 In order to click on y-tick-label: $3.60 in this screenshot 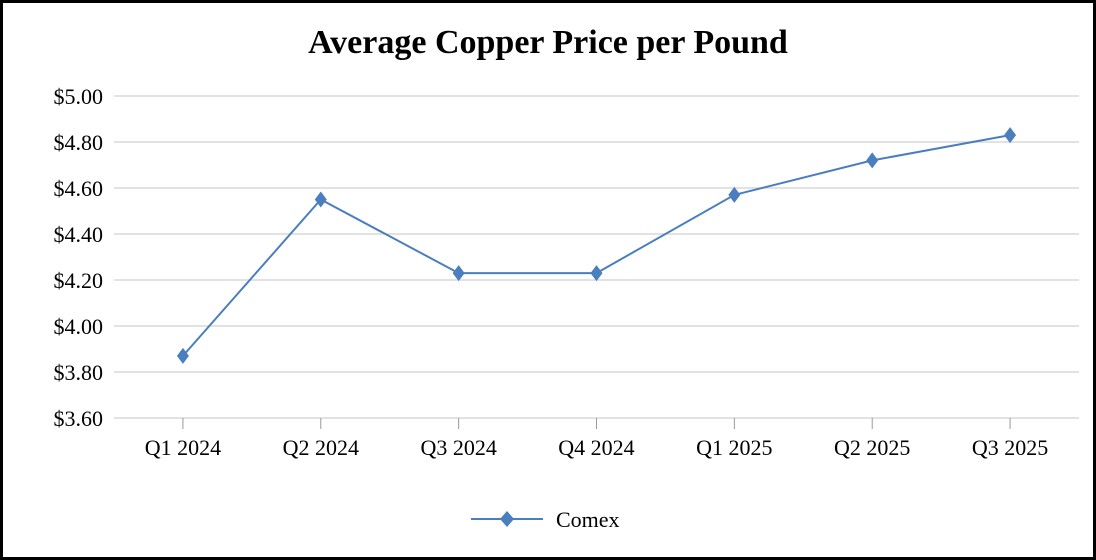, I will do `click(79, 418)`.